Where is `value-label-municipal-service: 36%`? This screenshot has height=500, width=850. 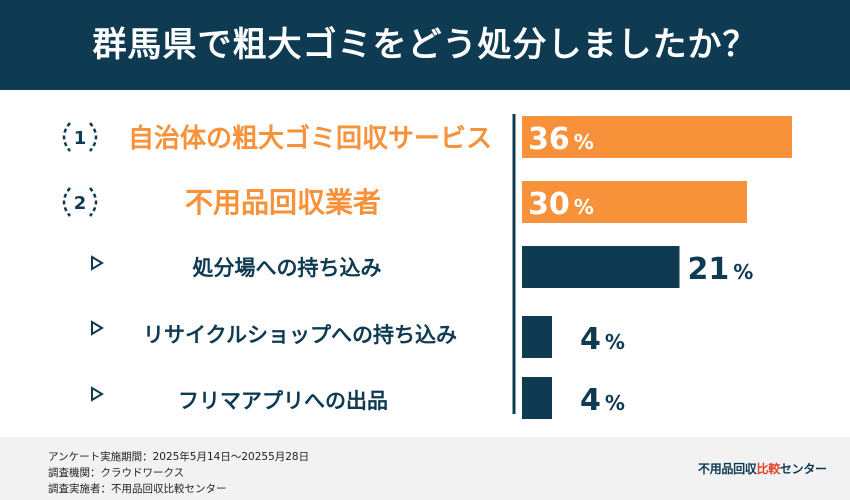
value-label-municipal-service: 36% is located at coordinates (561, 139).